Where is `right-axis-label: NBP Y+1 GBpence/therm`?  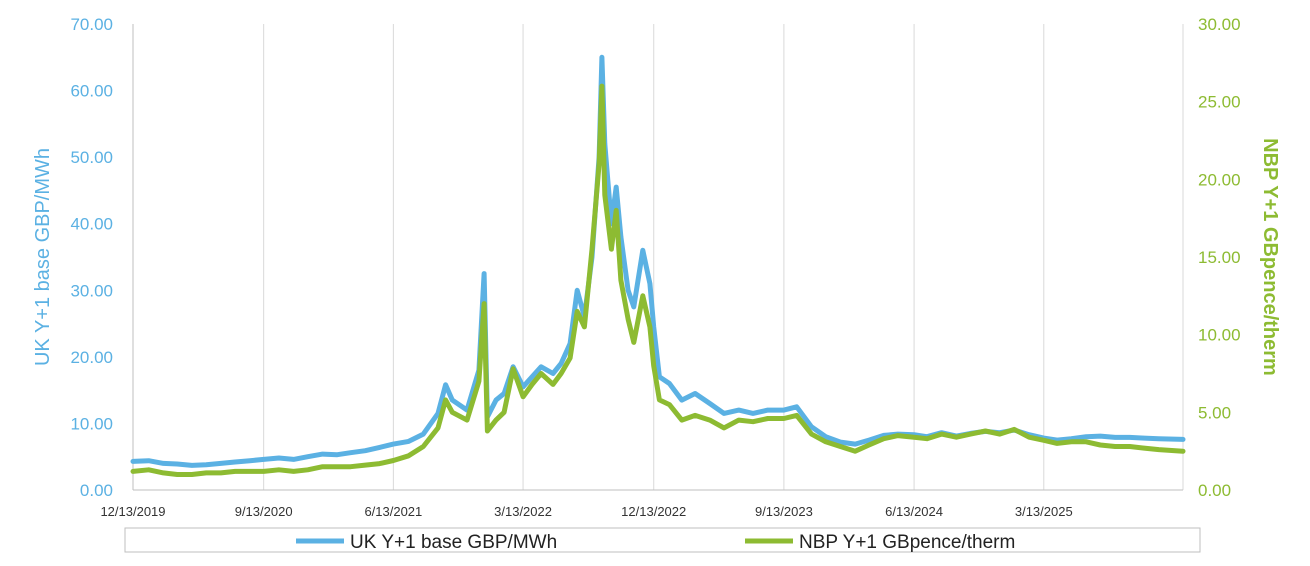 right-axis-label: NBP Y+1 GBpence/therm is located at coordinates (1270, 257).